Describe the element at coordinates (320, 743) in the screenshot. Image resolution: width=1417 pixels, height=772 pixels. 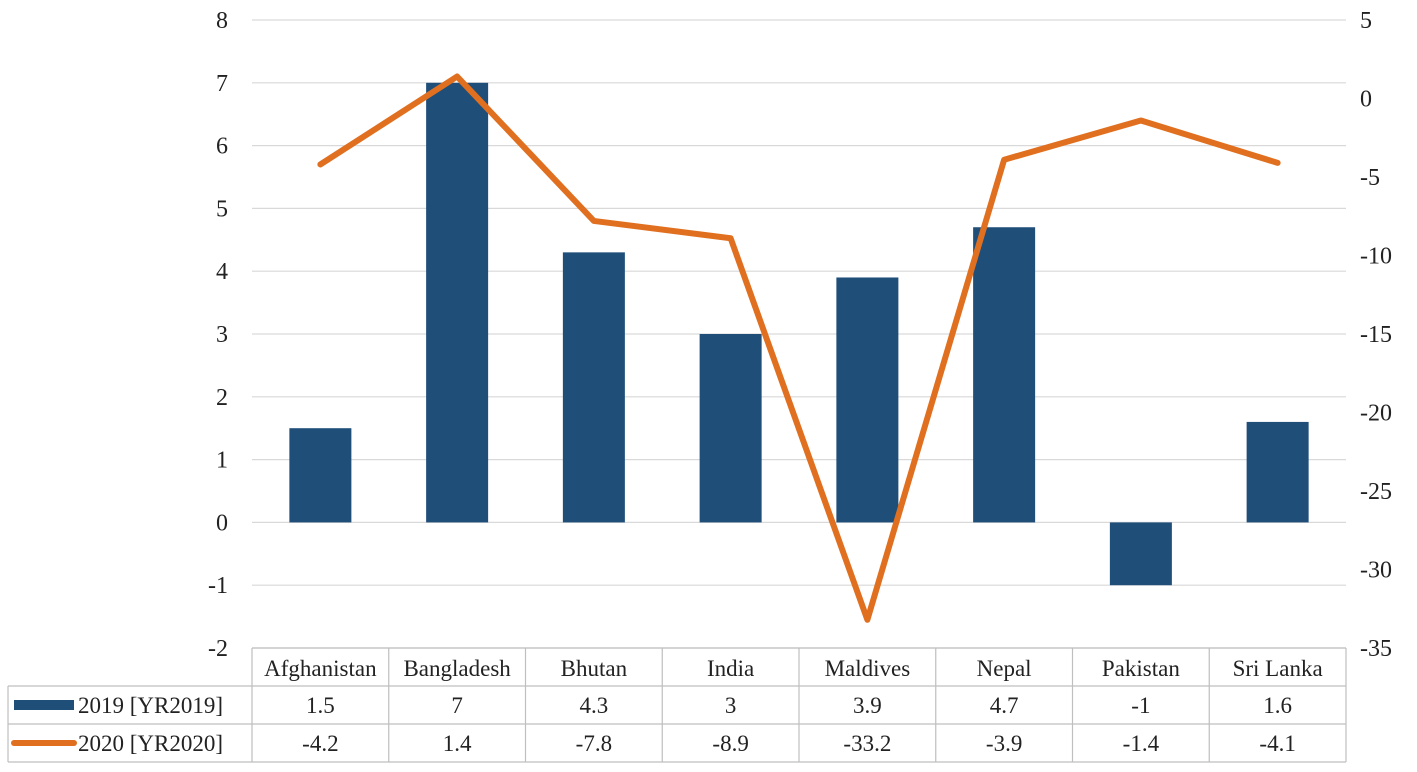
I see `table-cell-2020: -4.2` at that location.